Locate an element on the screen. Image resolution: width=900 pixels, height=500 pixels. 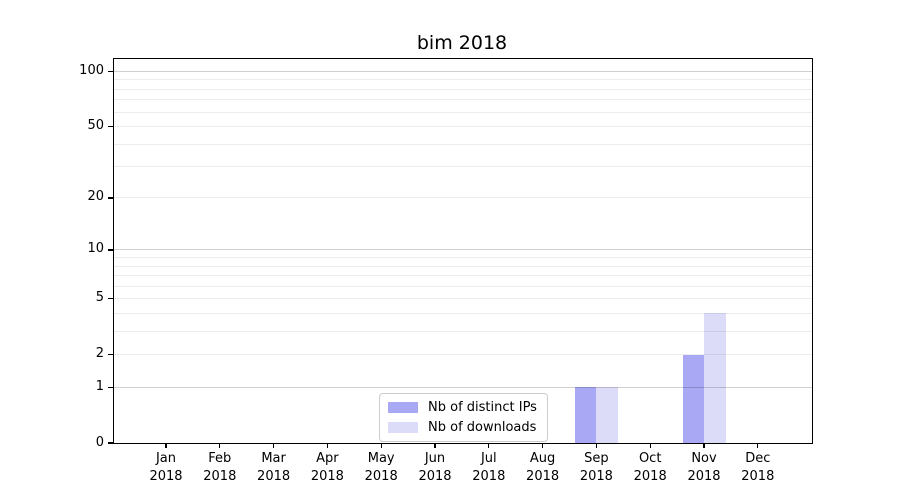
legend-item-distinct-ips: Nb of distinct IPs is located at coordinates (462, 407).